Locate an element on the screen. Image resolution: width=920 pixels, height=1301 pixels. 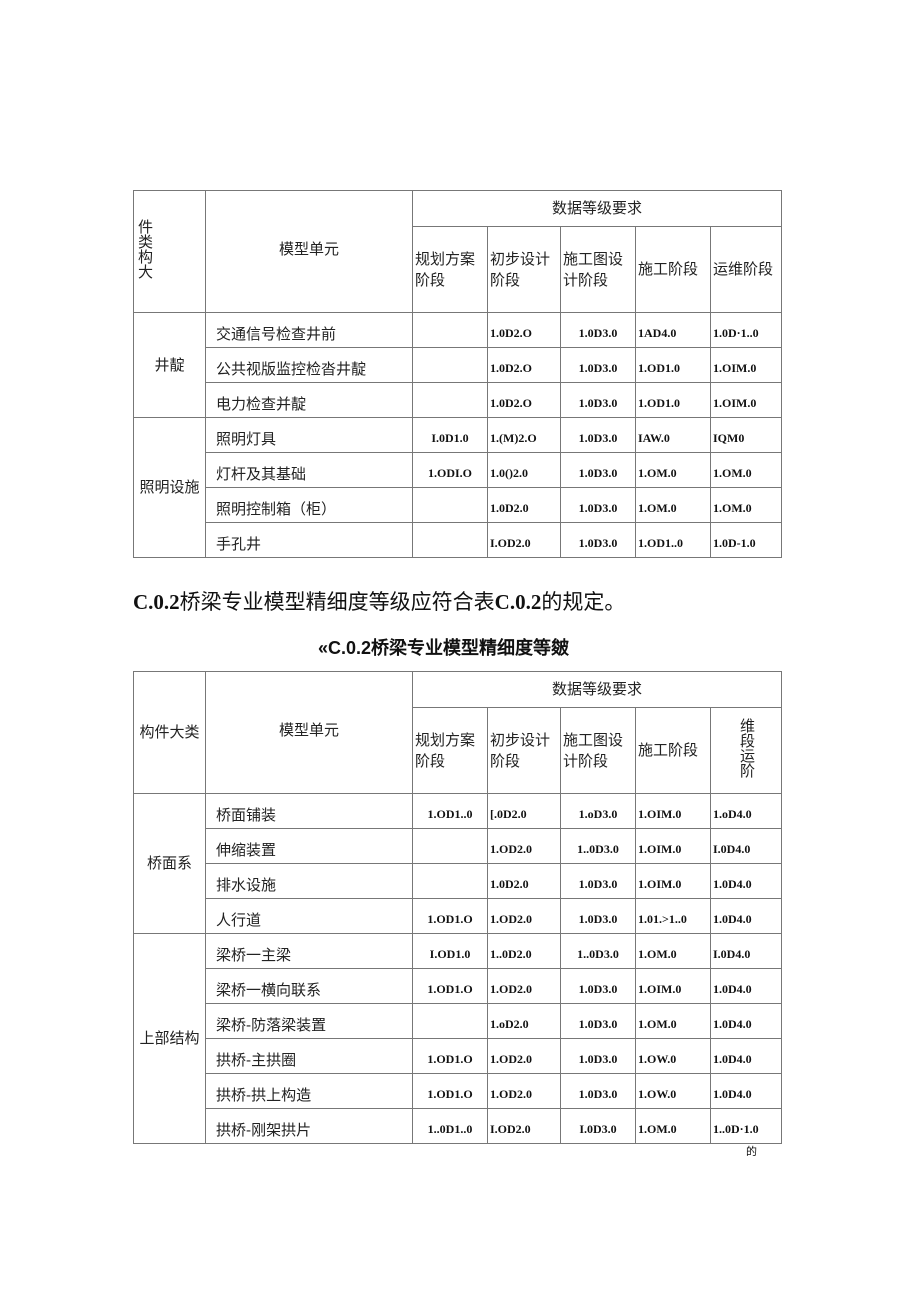
level-cell: 1..0D2.0 is located at coordinates (524, 951).